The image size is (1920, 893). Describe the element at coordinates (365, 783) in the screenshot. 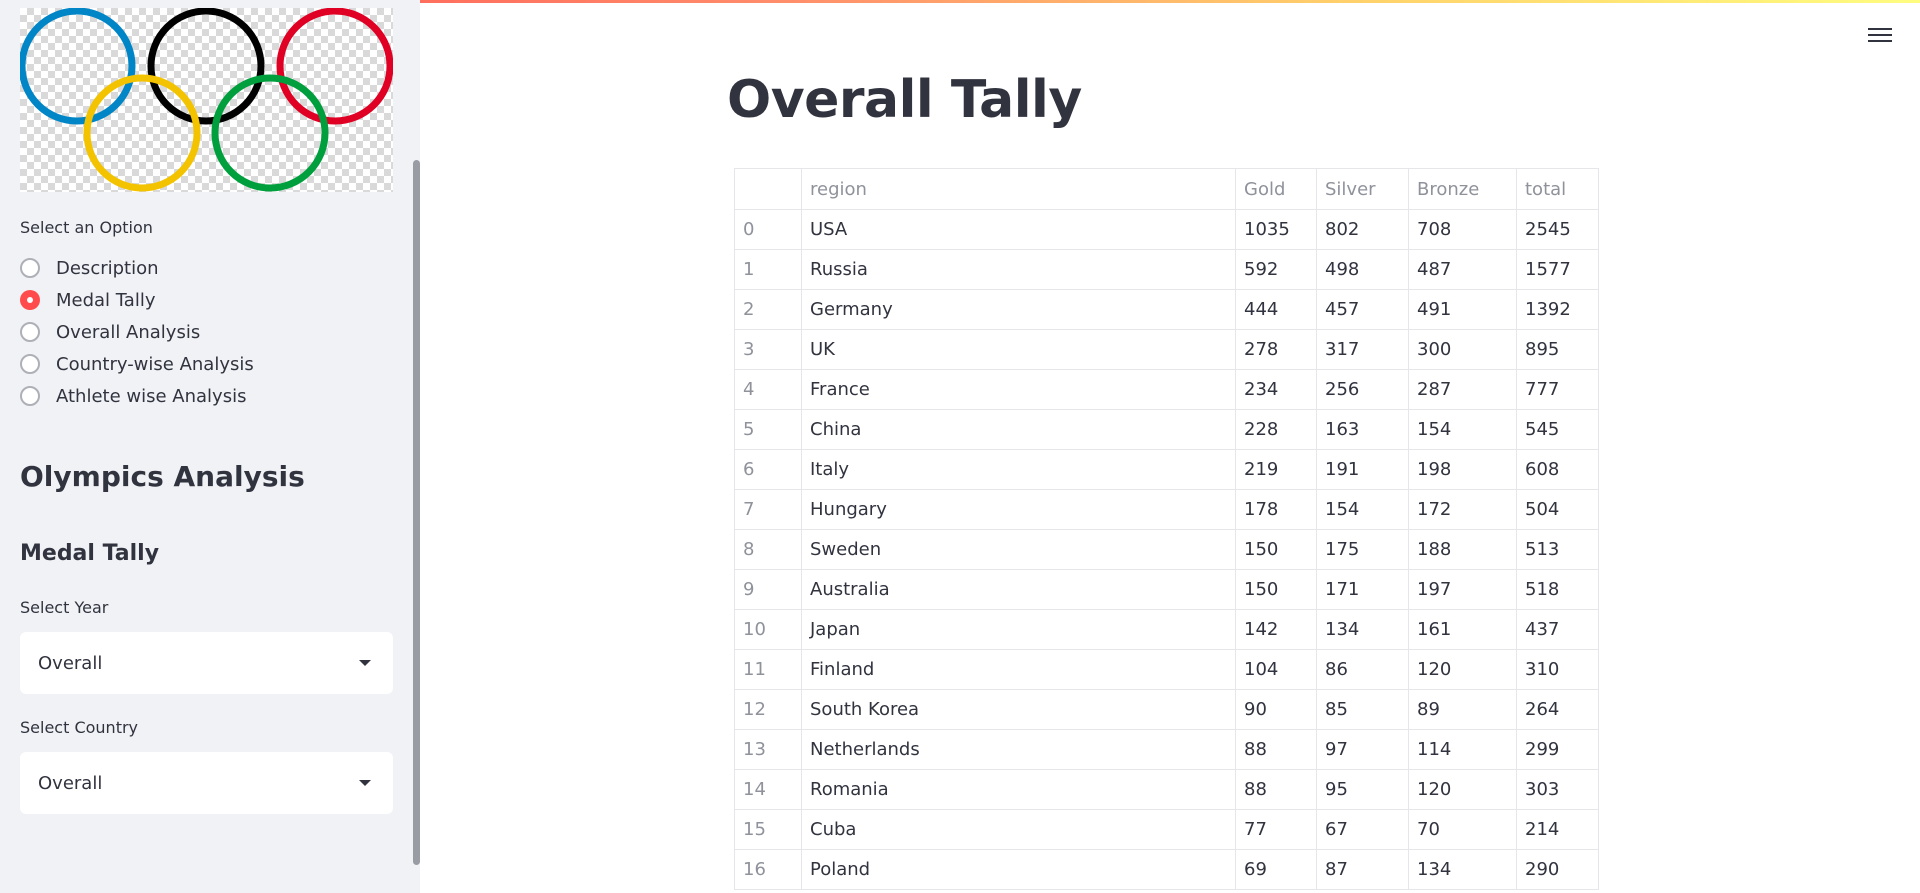

I see `caret-down-icon` at that location.